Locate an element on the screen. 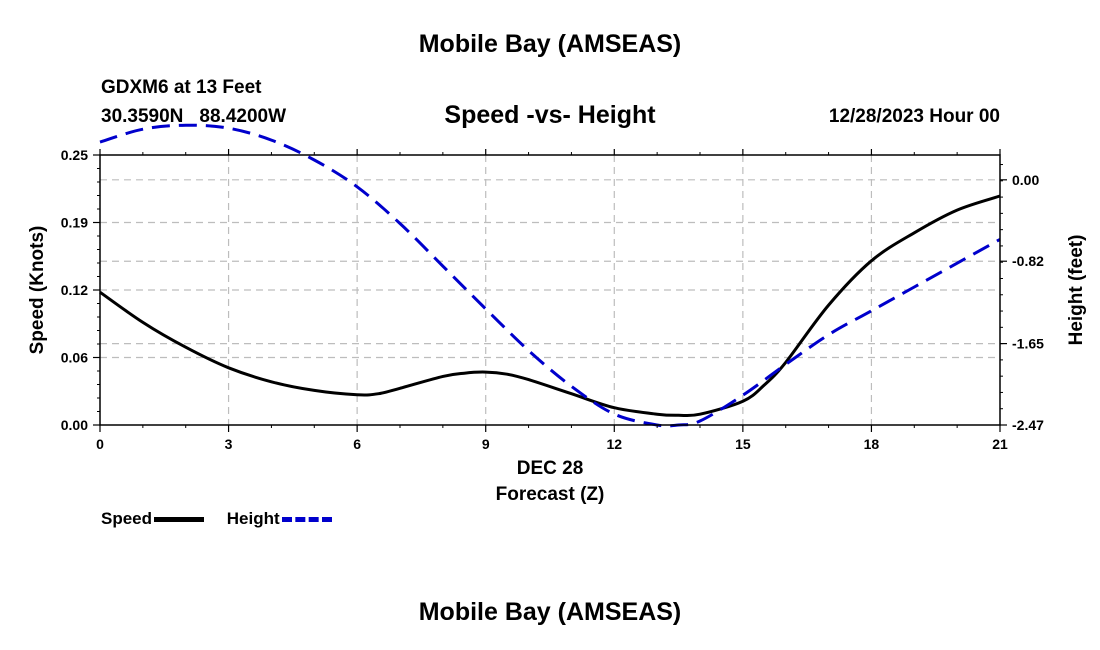  legend-height-label: Height is located at coordinates (253, 518).